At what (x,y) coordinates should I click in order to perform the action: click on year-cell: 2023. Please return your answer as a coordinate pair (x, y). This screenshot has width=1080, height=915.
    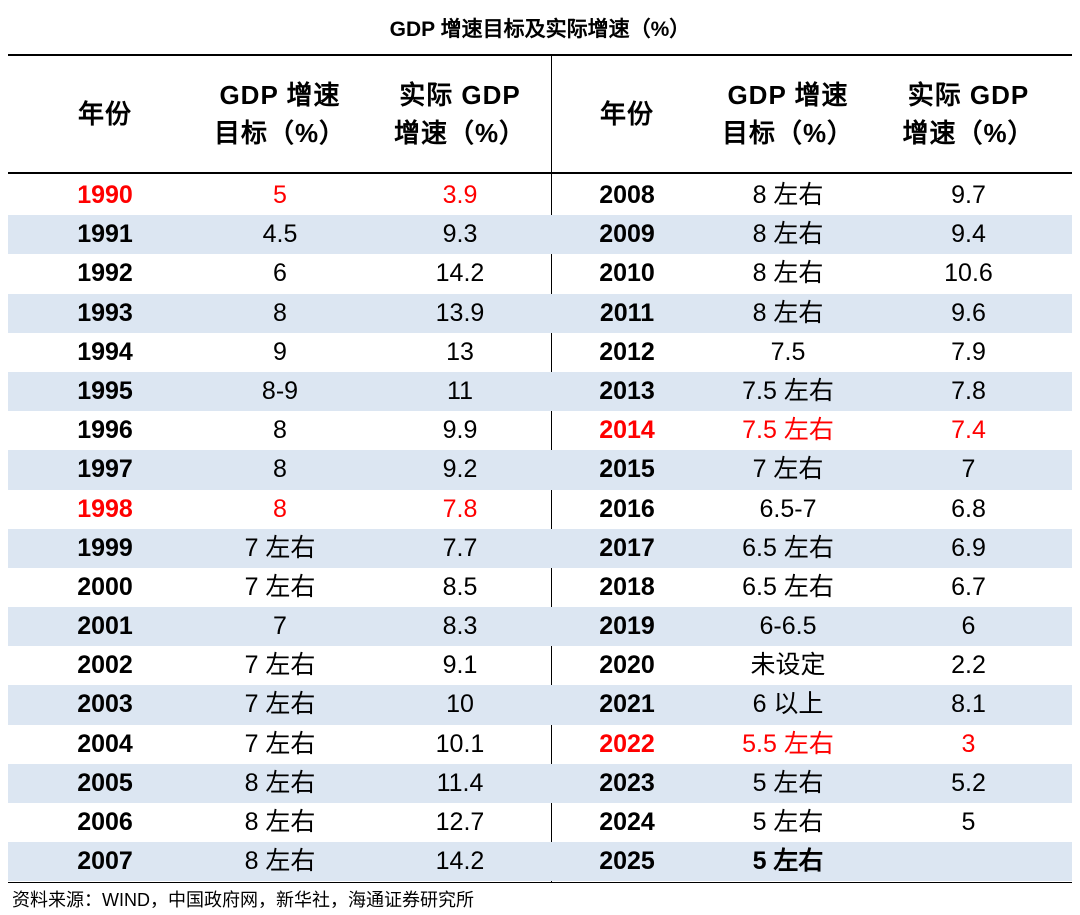
    Looking at the image, I should click on (627, 782).